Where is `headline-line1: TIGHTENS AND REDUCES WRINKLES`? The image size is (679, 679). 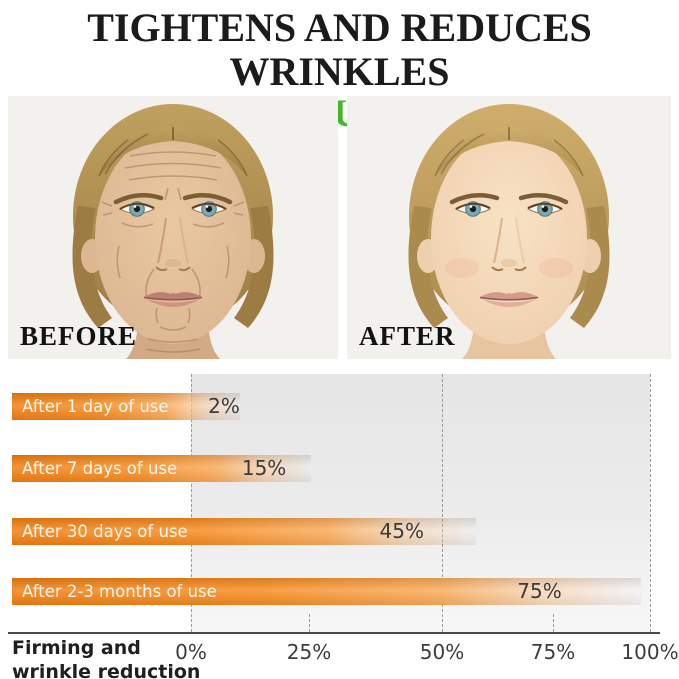 headline-line1: TIGHTENS AND REDUCES WRINKLES is located at coordinates (339, 49).